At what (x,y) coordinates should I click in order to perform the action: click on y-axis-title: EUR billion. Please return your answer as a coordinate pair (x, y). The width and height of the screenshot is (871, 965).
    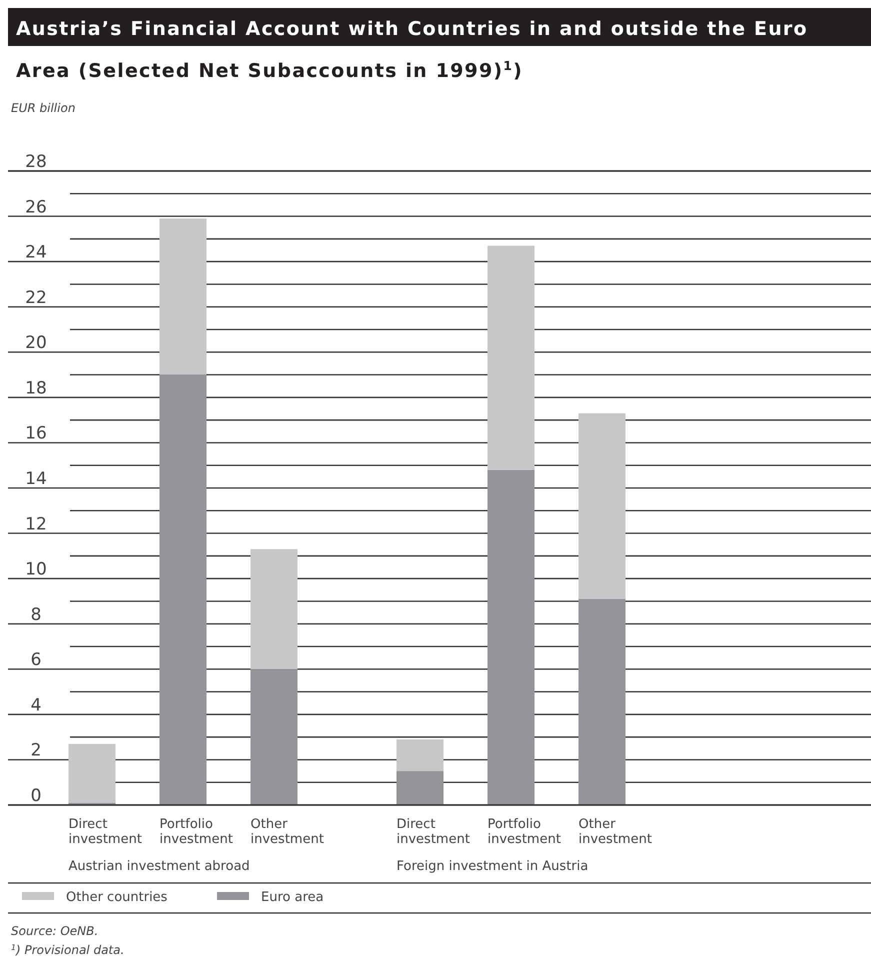
    Looking at the image, I should click on (43, 108).